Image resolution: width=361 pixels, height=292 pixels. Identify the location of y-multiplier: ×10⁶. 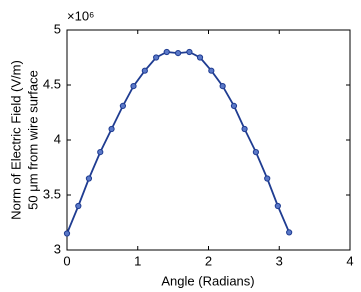
(80, 15).